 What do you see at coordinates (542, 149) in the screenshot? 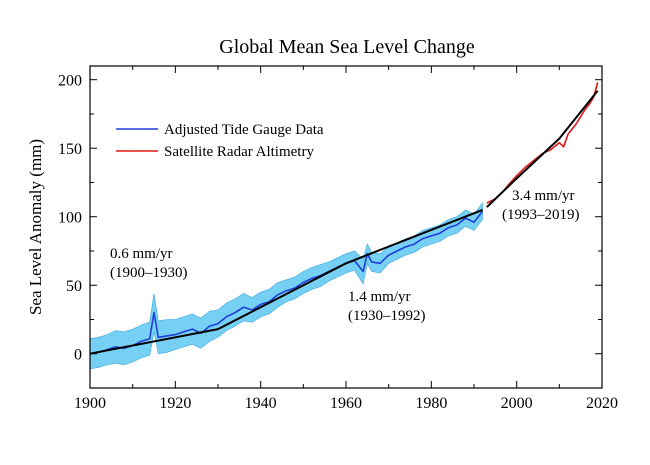
I see `trend-line-1993-2019` at bounding box center [542, 149].